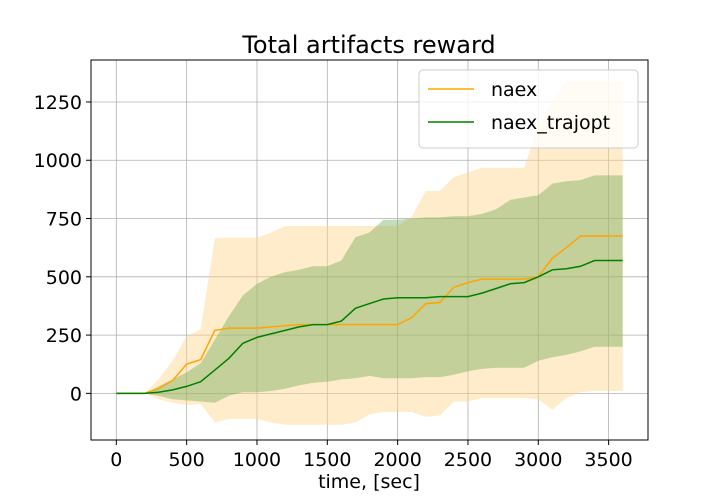  What do you see at coordinates (369, 482) in the screenshot?
I see `x-axis-label: time, [sec]` at bounding box center [369, 482].